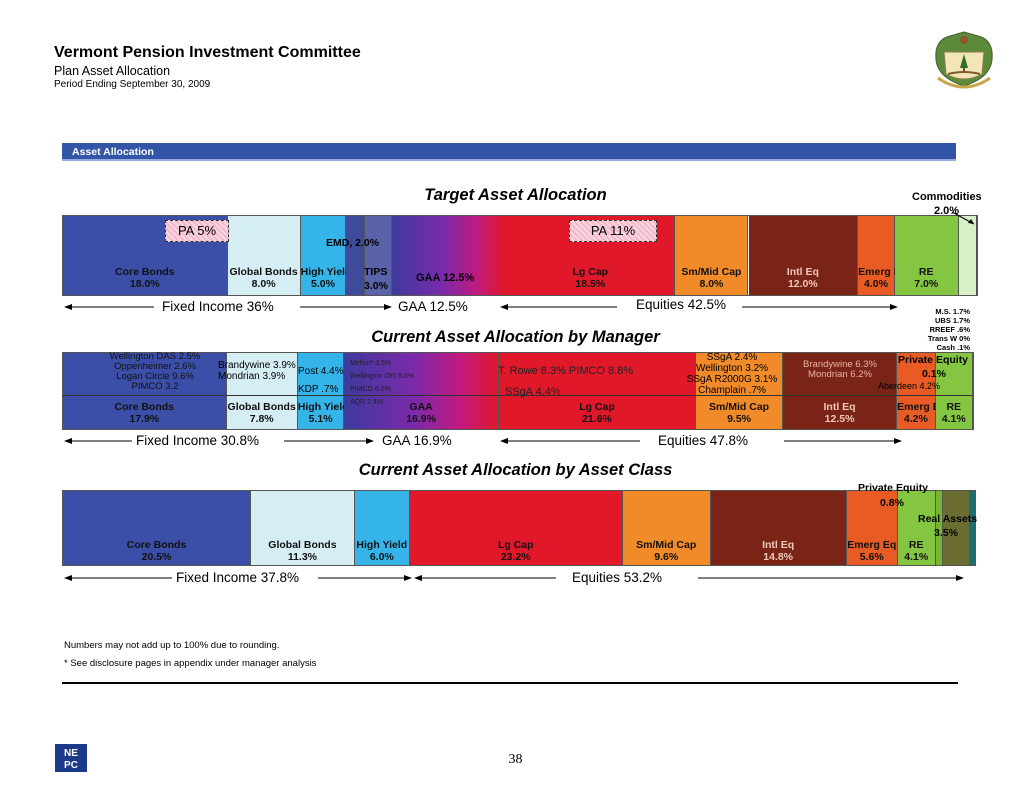 The width and height of the screenshot is (1031, 797). Describe the element at coordinates (144, 419) in the screenshot. I see `segment-value-core-bonds: 17.9%` at that location.